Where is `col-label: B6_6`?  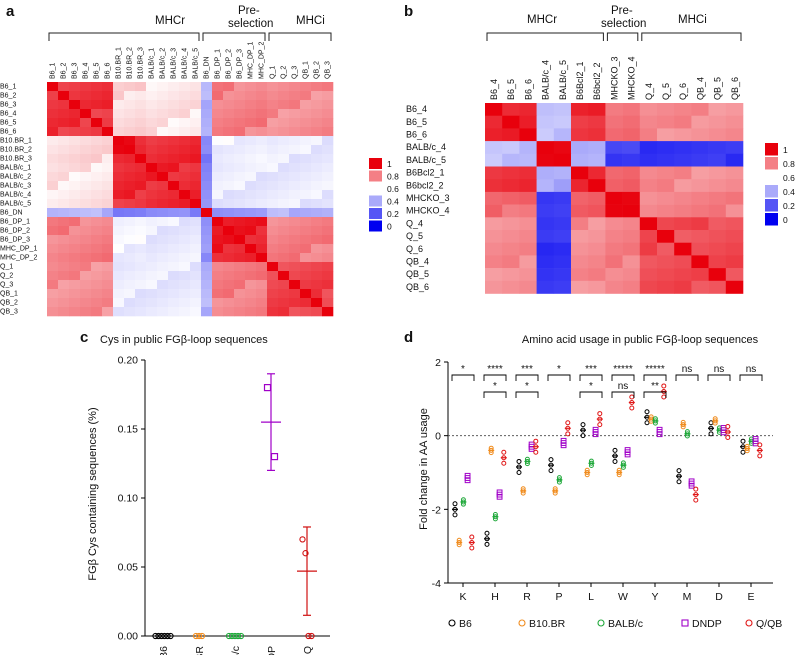 col-label: B6_6 is located at coordinates (528, 89).